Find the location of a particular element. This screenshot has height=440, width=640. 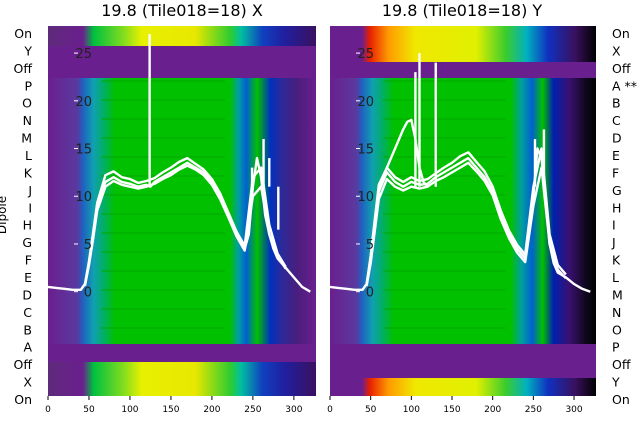

row-label-x-5: N is located at coordinates (27, 120).